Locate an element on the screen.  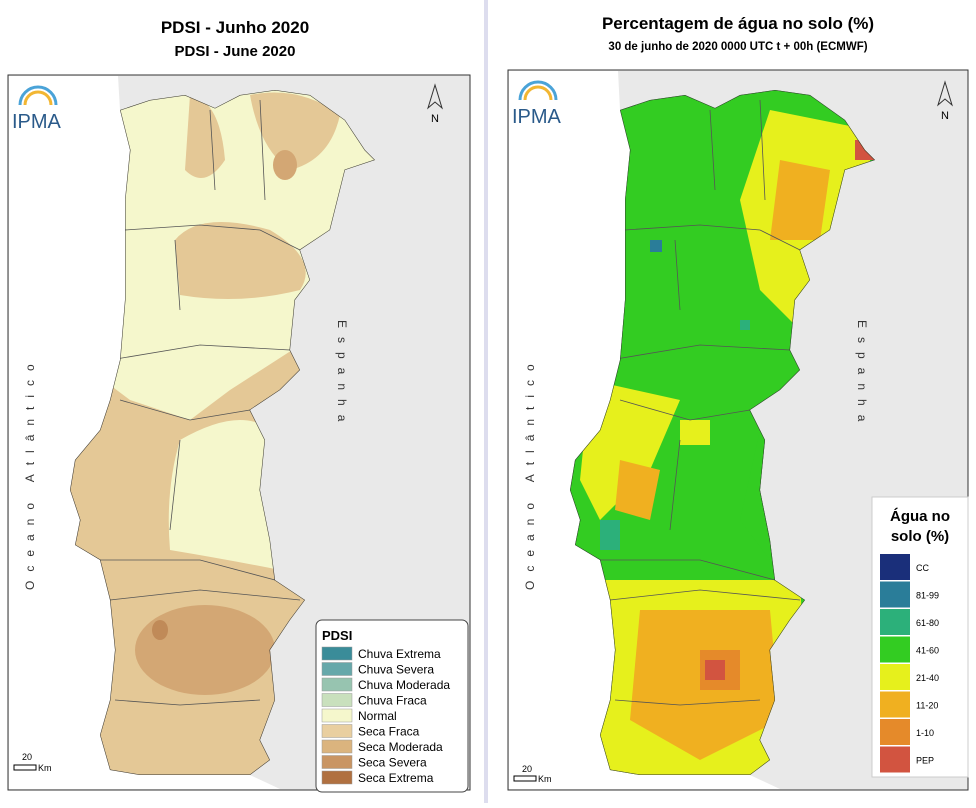
title: PDSI - Junho 2020 is located at coordinates (235, 27).